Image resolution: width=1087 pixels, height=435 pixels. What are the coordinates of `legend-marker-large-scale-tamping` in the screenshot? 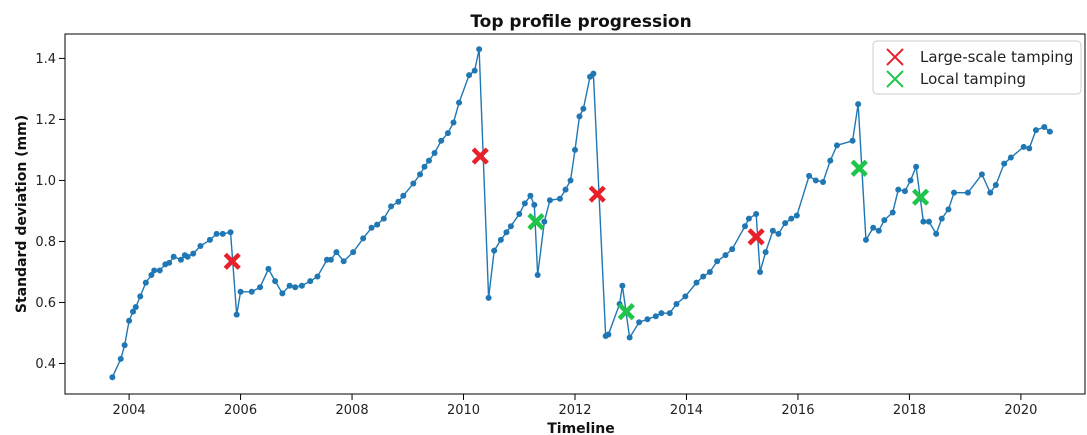 It's located at (895, 57).